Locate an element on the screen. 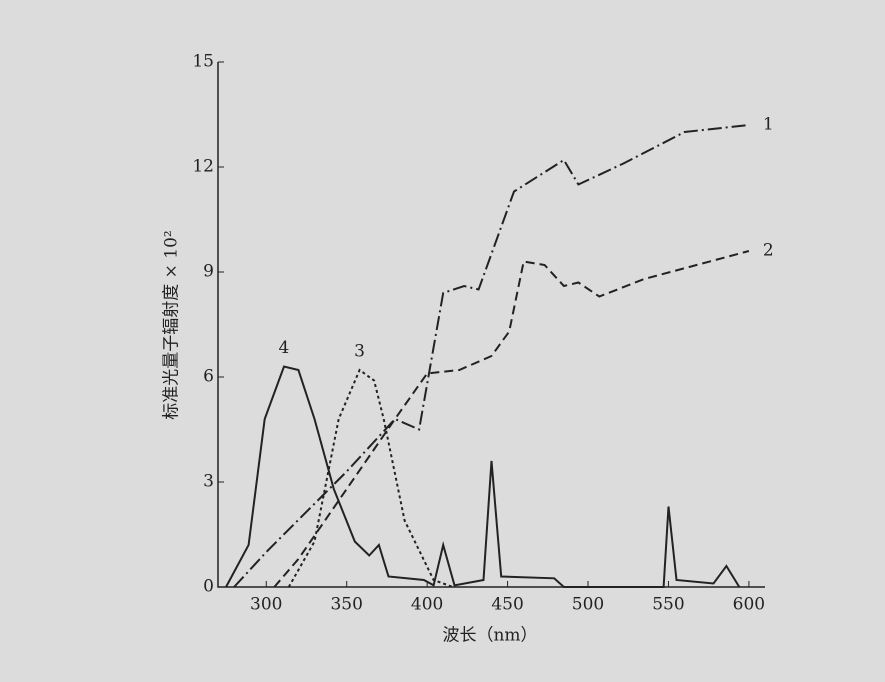 This screenshot has height=682, width=885. y-axis-label: 标准光量子辐射度 × 10² is located at coordinates (172, 325).